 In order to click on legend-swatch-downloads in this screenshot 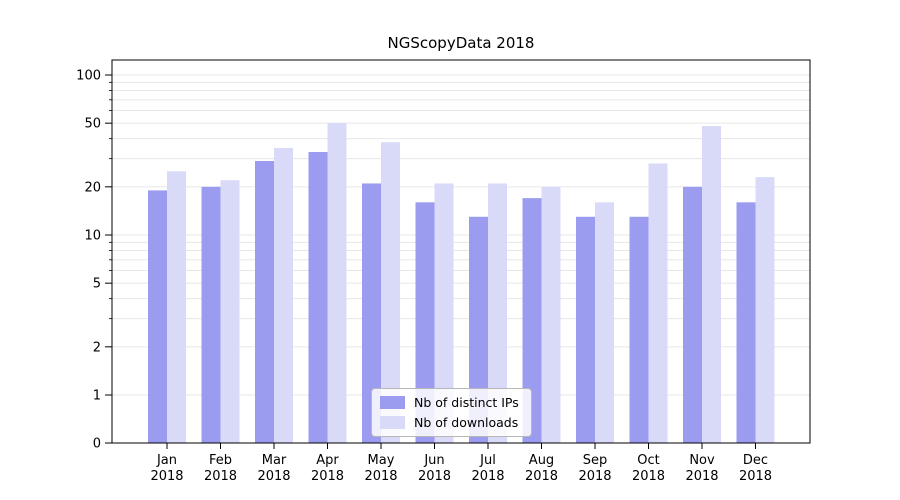, I will do `click(392, 422)`.